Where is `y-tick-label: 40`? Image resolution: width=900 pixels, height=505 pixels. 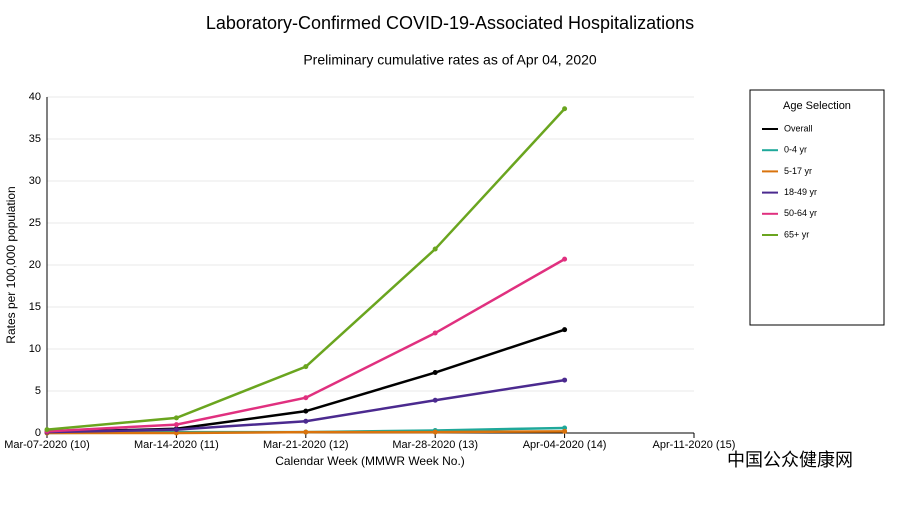 y-tick-label: 40 is located at coordinates (35, 97).